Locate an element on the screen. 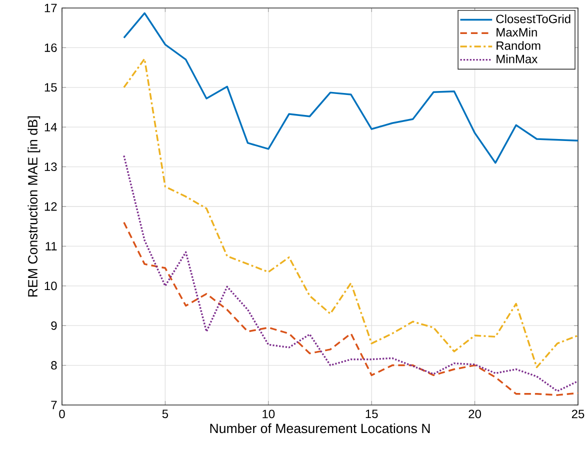 The image size is (588, 457). legend-label: MinMax is located at coordinates (517, 59).